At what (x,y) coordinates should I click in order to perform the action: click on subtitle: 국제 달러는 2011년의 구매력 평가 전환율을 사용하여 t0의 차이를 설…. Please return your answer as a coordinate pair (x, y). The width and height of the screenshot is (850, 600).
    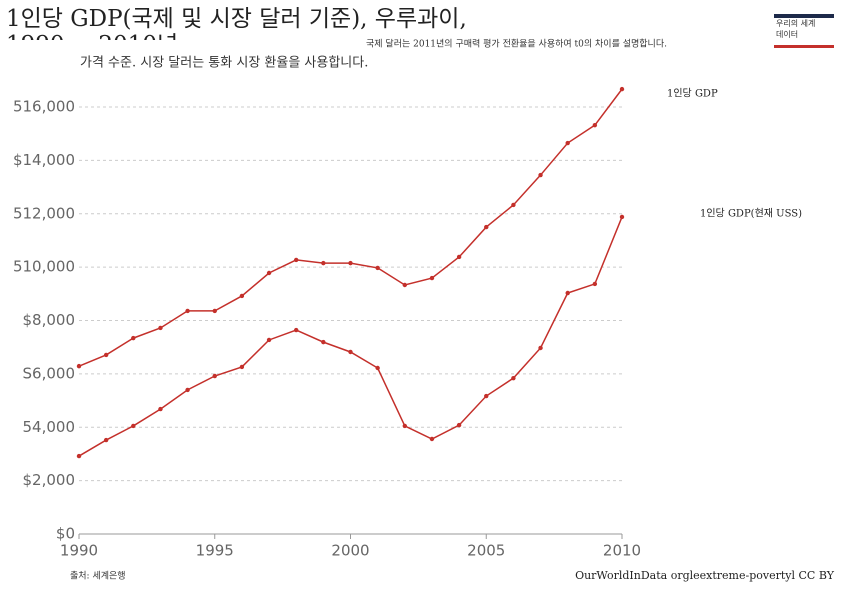
    Looking at the image, I should click on (516, 44).